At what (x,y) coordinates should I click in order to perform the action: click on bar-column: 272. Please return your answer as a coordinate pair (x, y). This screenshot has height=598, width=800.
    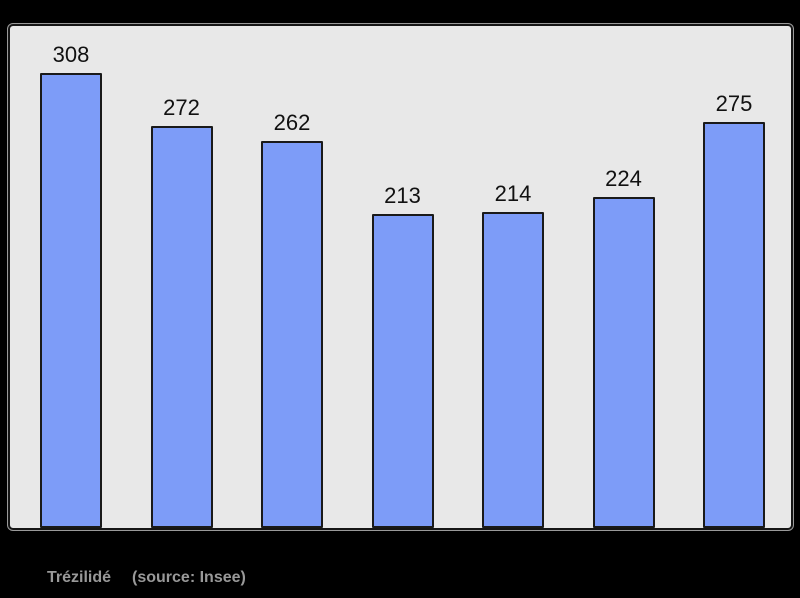
    Looking at the image, I should click on (181, 311).